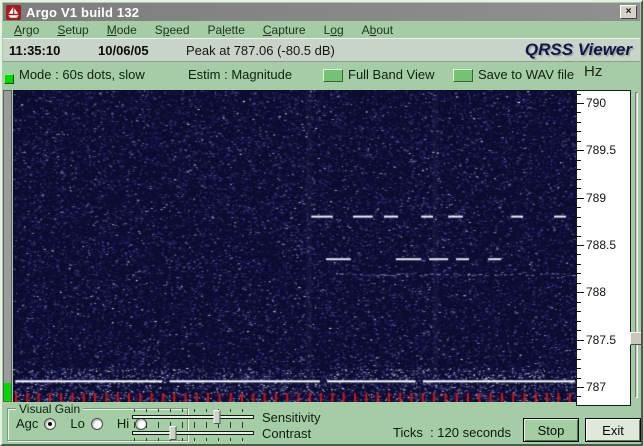  I want to click on visual-gain-option-lo: Lo, so click(86, 423).